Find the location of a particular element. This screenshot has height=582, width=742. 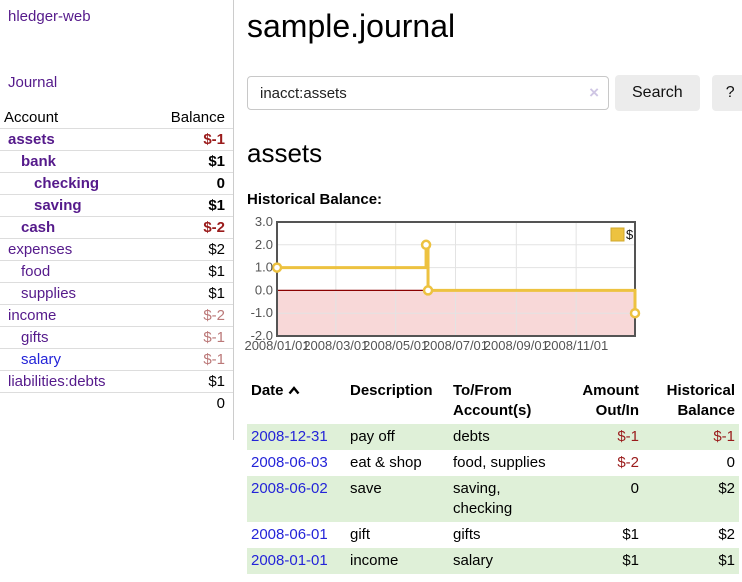

transaction-description: eat & shop is located at coordinates (386, 462).